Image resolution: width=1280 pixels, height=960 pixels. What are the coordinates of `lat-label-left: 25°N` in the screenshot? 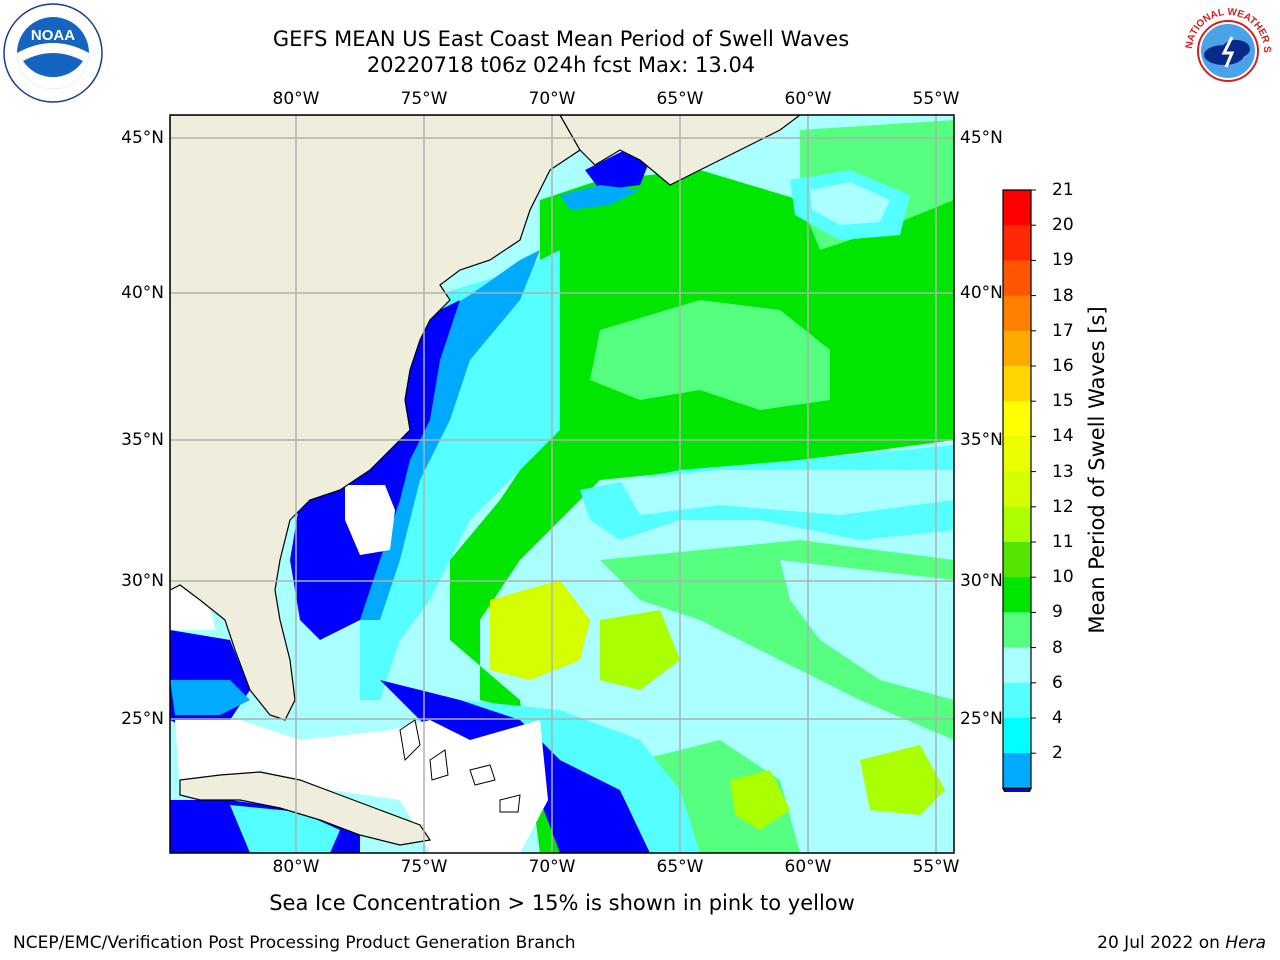 It's located at (142, 719).